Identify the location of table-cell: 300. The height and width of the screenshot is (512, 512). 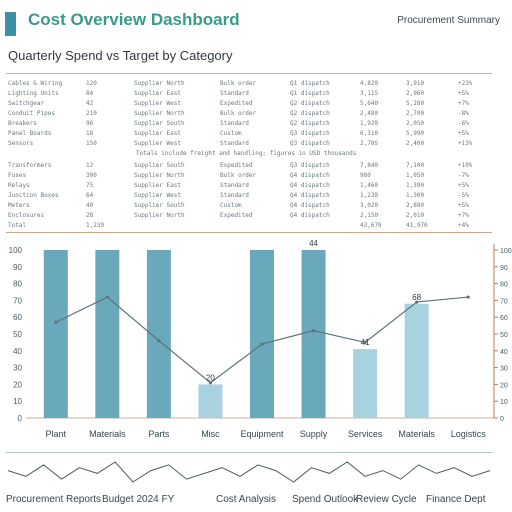
(91, 175).